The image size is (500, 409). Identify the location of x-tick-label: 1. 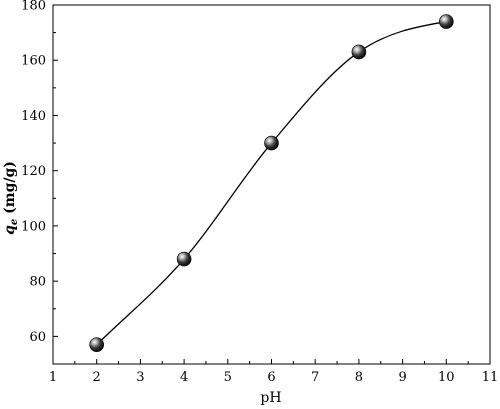
(53, 377).